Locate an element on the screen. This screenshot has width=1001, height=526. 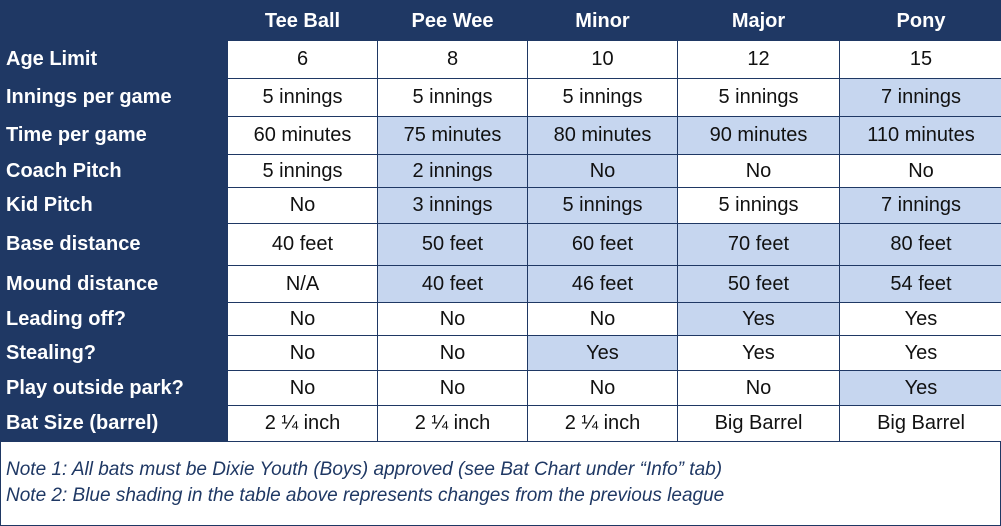
table-row: Stealing? No No Yes Yes Yes is located at coordinates (501, 353).